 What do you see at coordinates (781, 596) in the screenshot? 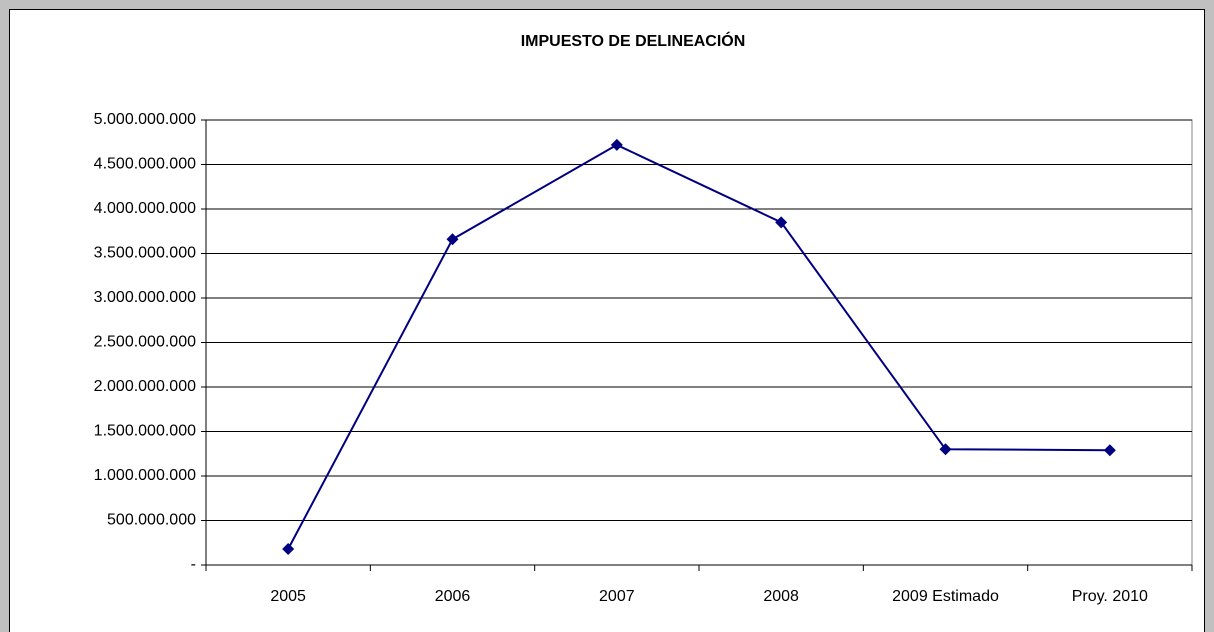
I see `x-tick-label: 2008` at bounding box center [781, 596].